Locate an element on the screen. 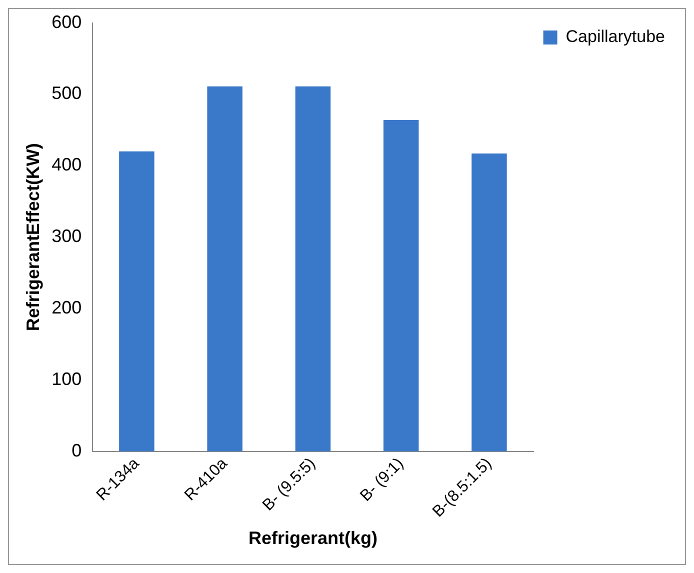 This screenshot has height=573, width=694. y-tick-label: 100 is located at coordinates (67, 378).